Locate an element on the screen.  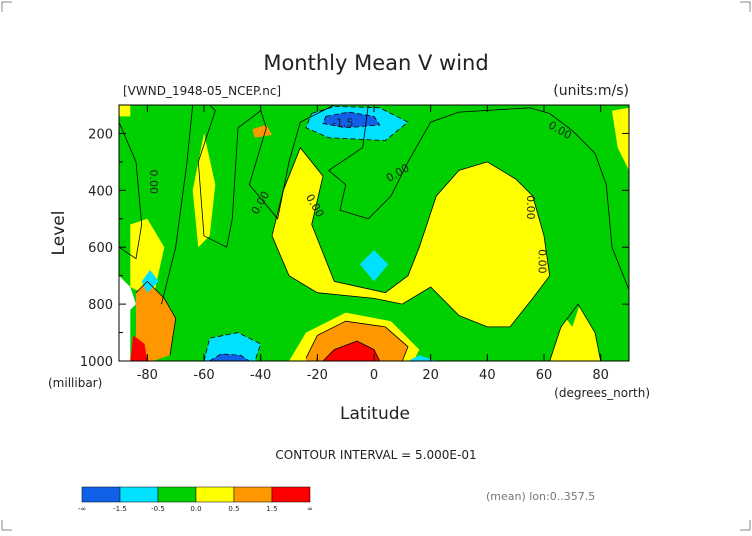
x-tick-label: 80 is located at coordinates (600, 375).